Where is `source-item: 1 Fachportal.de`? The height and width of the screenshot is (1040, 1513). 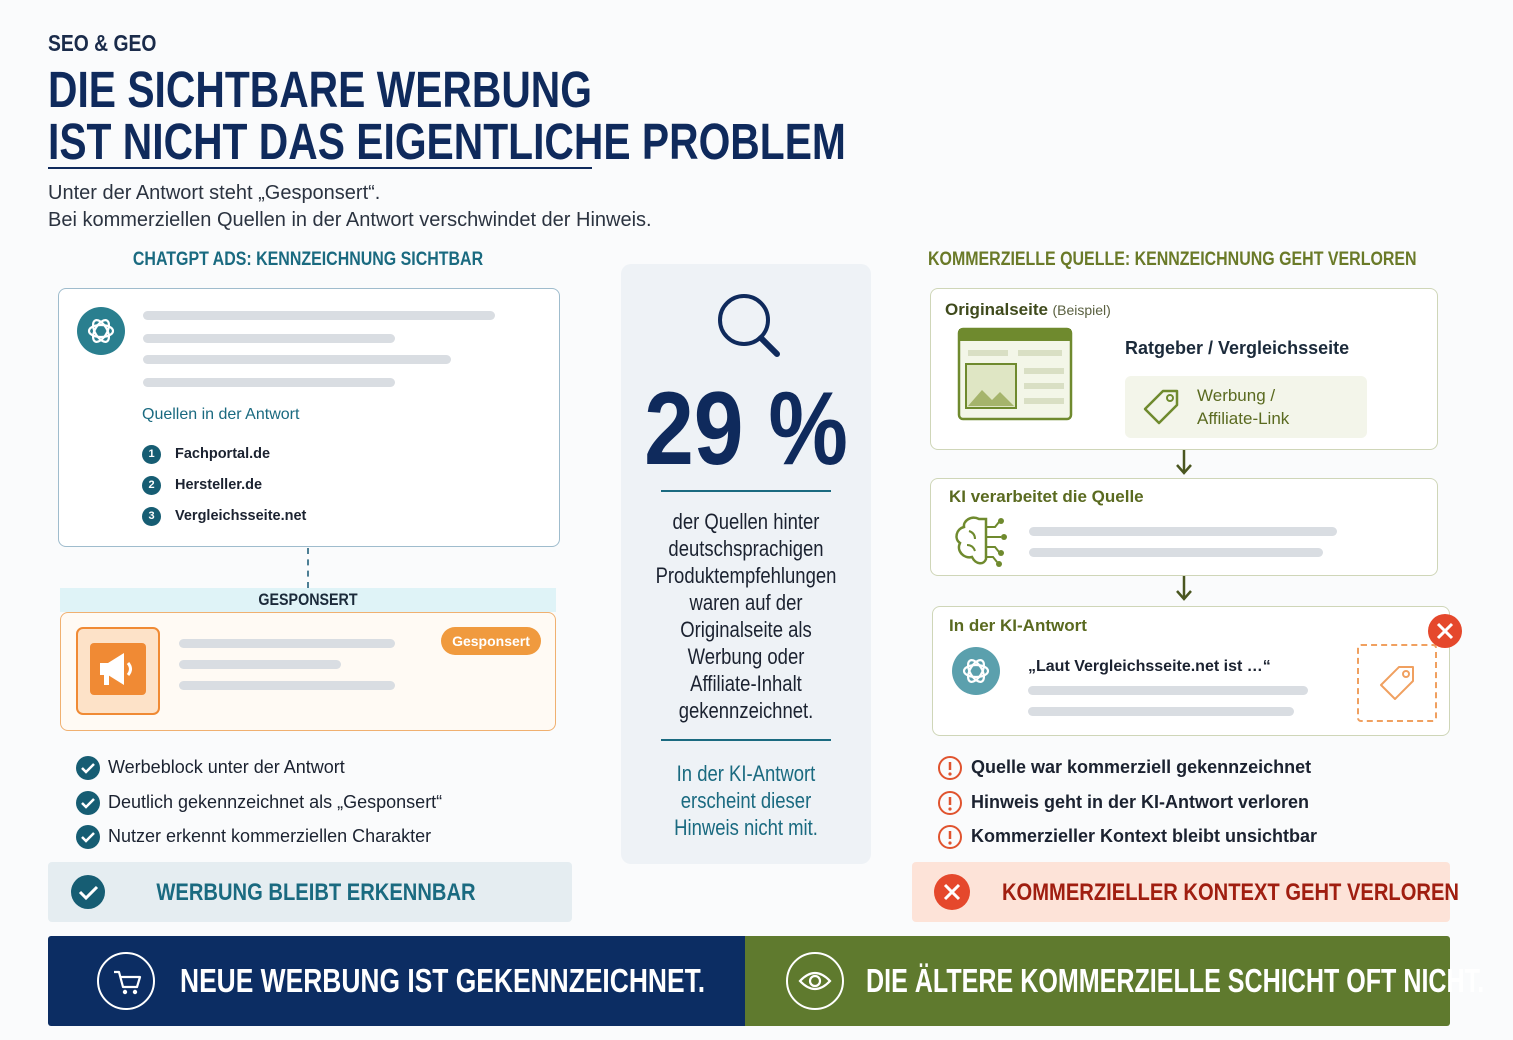 source-item: 1 Fachportal.de is located at coordinates (224, 454).